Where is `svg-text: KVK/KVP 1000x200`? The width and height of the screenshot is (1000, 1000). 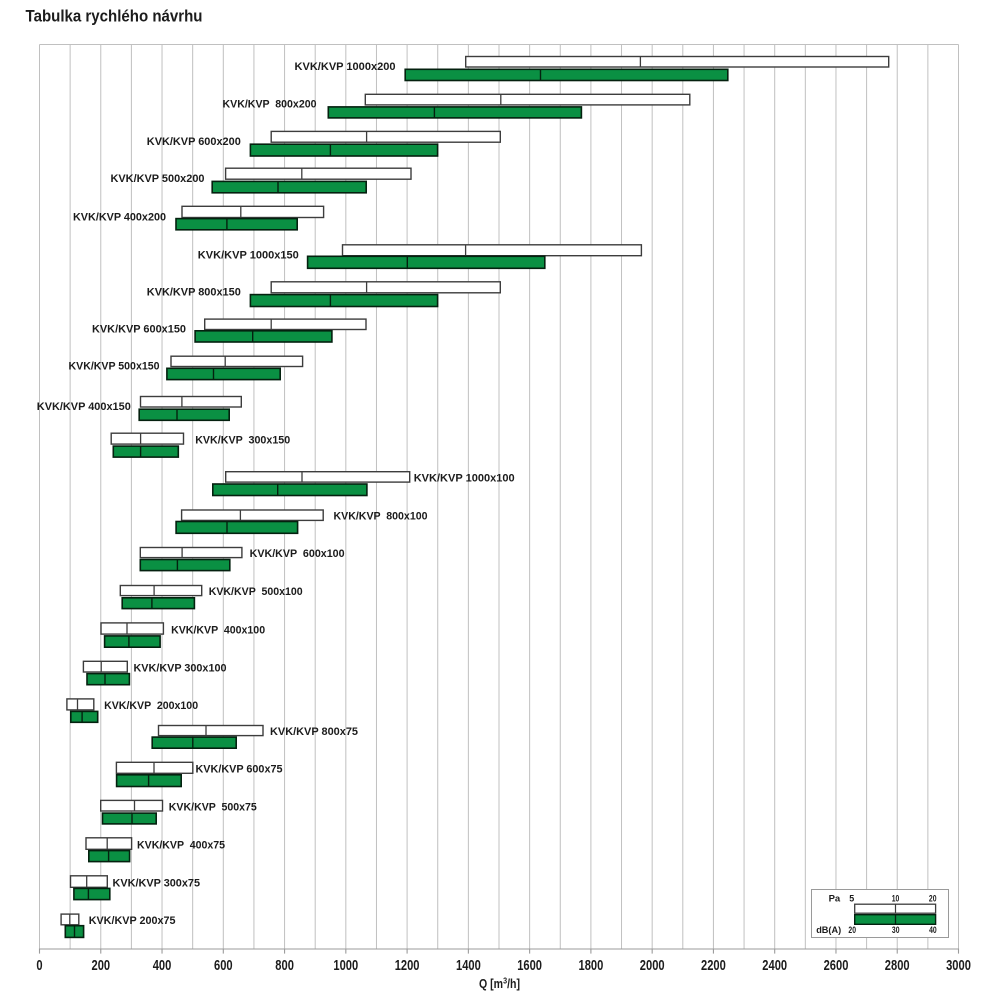 svg-text: KVK/KVP 1000x200 is located at coordinates (345, 67).